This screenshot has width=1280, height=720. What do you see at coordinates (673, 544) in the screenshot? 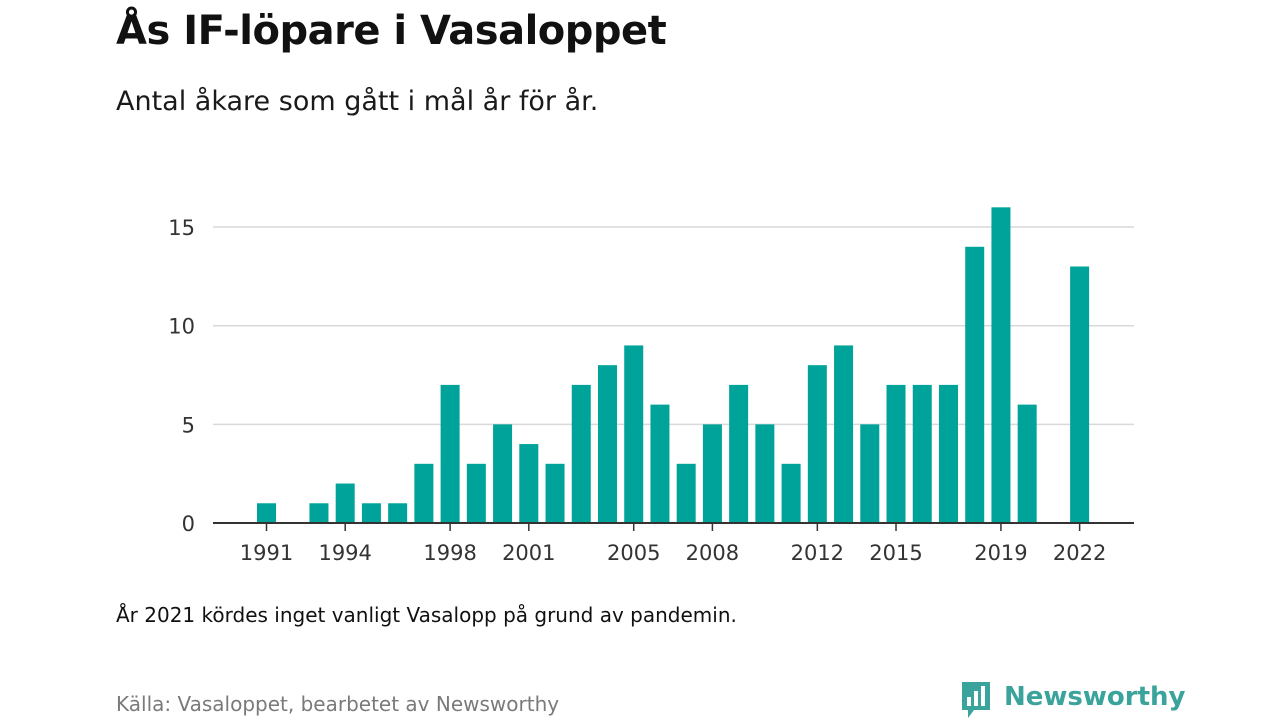
I see `x-axis-ticks: 1991 1994 1998 2001 2005 2008 2012 2015 2019 2022` at bounding box center [673, 544].